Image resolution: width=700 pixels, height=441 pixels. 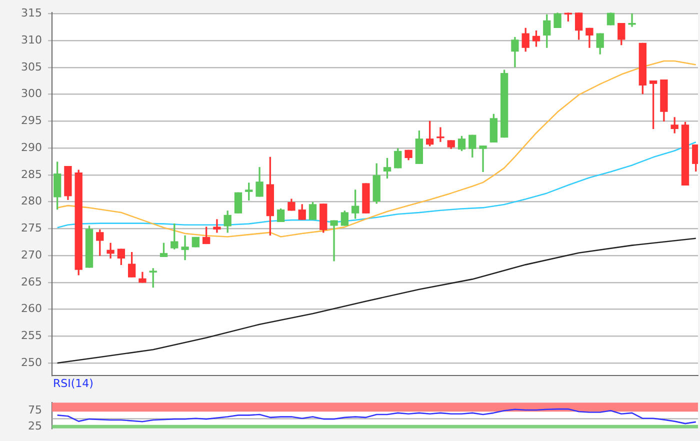 I want to click on y-tick-label: 275, so click(x=31, y=228).